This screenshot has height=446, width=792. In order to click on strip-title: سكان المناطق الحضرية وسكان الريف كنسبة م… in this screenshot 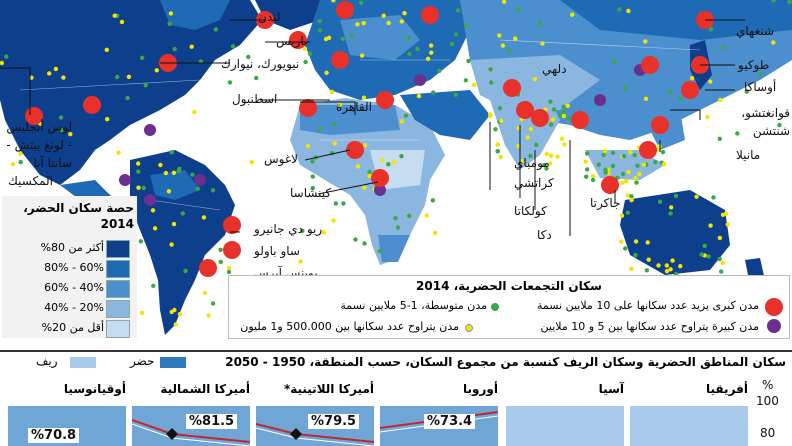, I will do `click(505, 362)`.